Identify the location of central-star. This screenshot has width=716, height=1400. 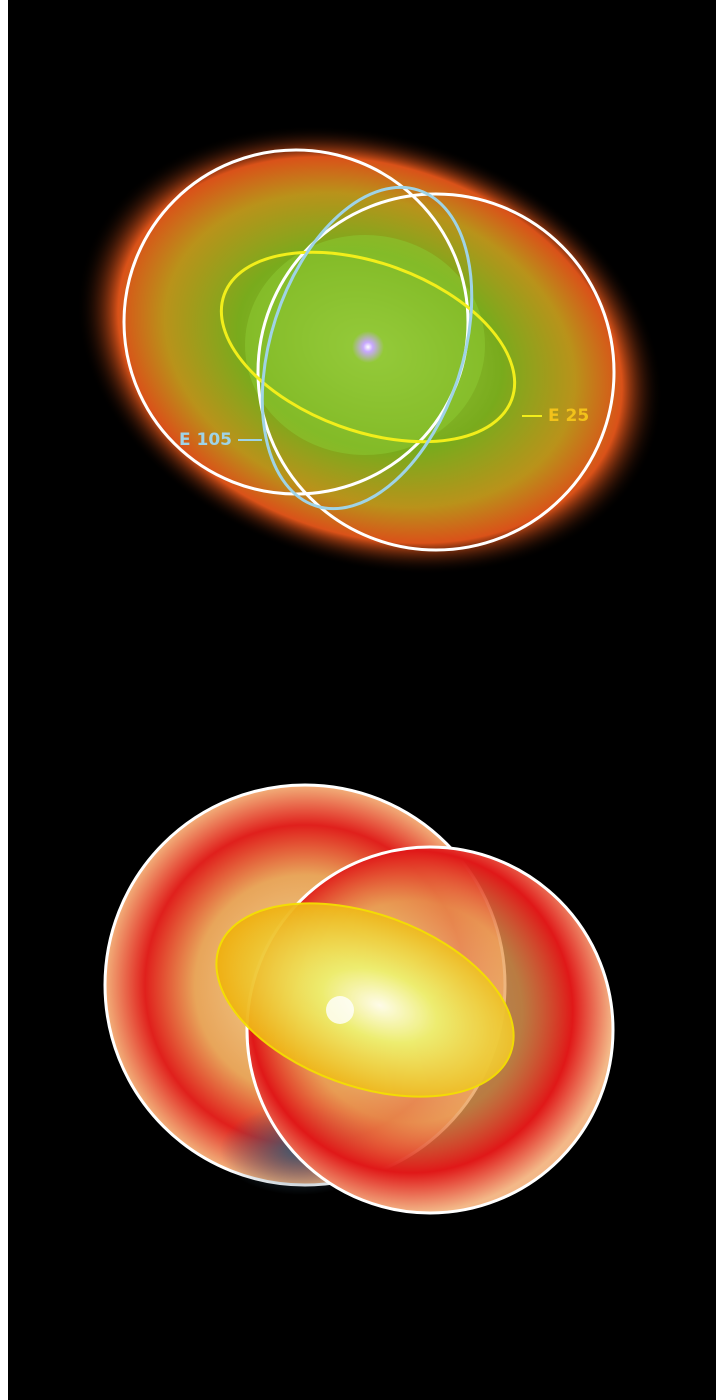
(368, 347).